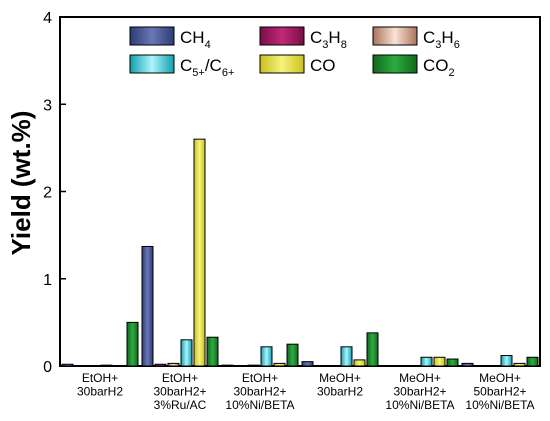  I want to click on legend: CH4 C3H8 C3H6 C5+/C6+ CO CO2, so click(294, 52).